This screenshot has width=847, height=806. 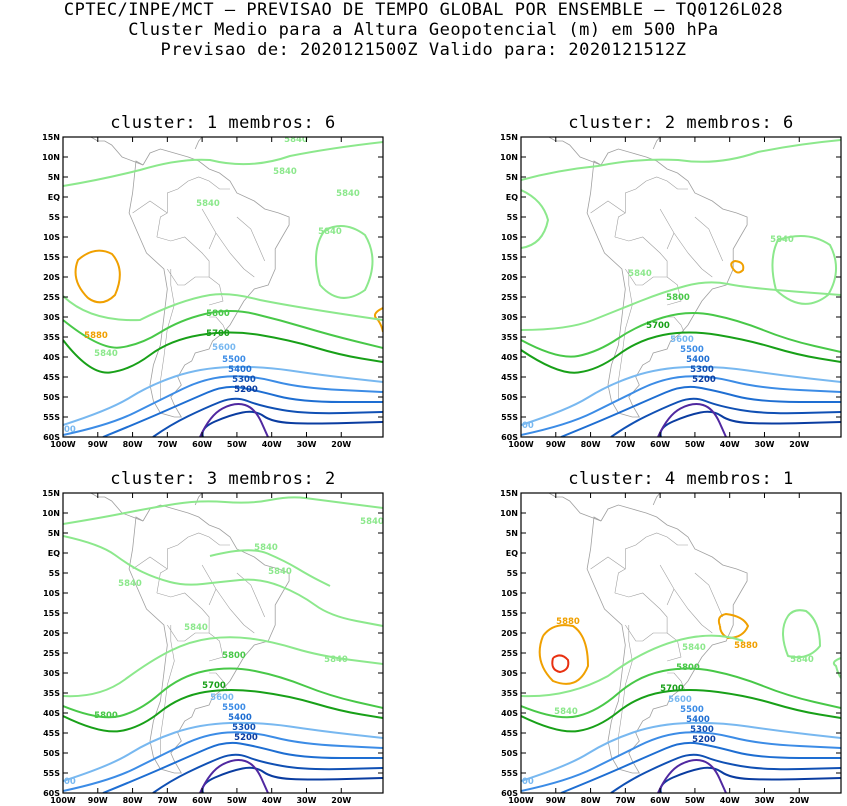 I want to click on contour-label: 5500, so click(x=692, y=350).